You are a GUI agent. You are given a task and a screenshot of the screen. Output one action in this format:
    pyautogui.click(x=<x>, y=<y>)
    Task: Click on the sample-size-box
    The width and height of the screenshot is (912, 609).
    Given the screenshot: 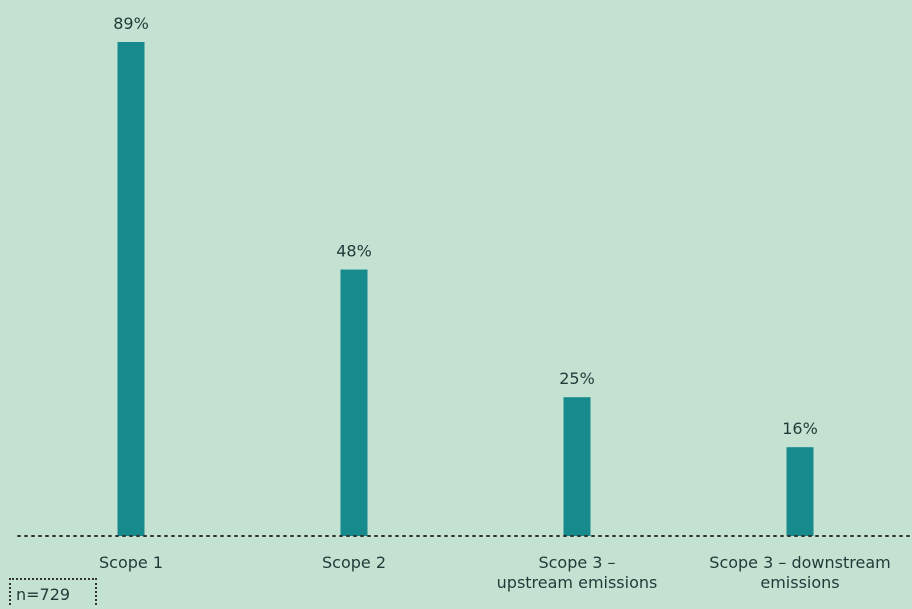 What is the action you would take?
    pyautogui.click(x=53, y=591)
    